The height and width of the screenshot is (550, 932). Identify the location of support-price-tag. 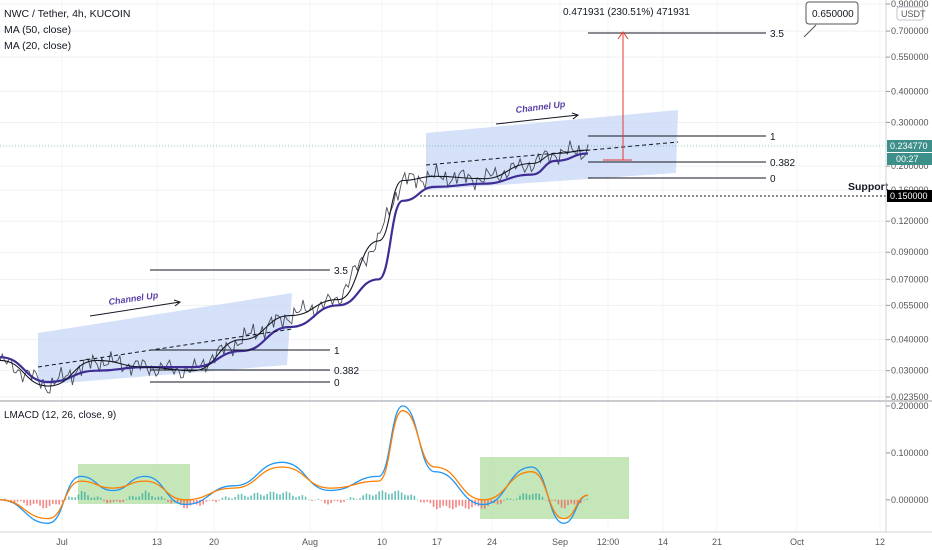
(909, 196).